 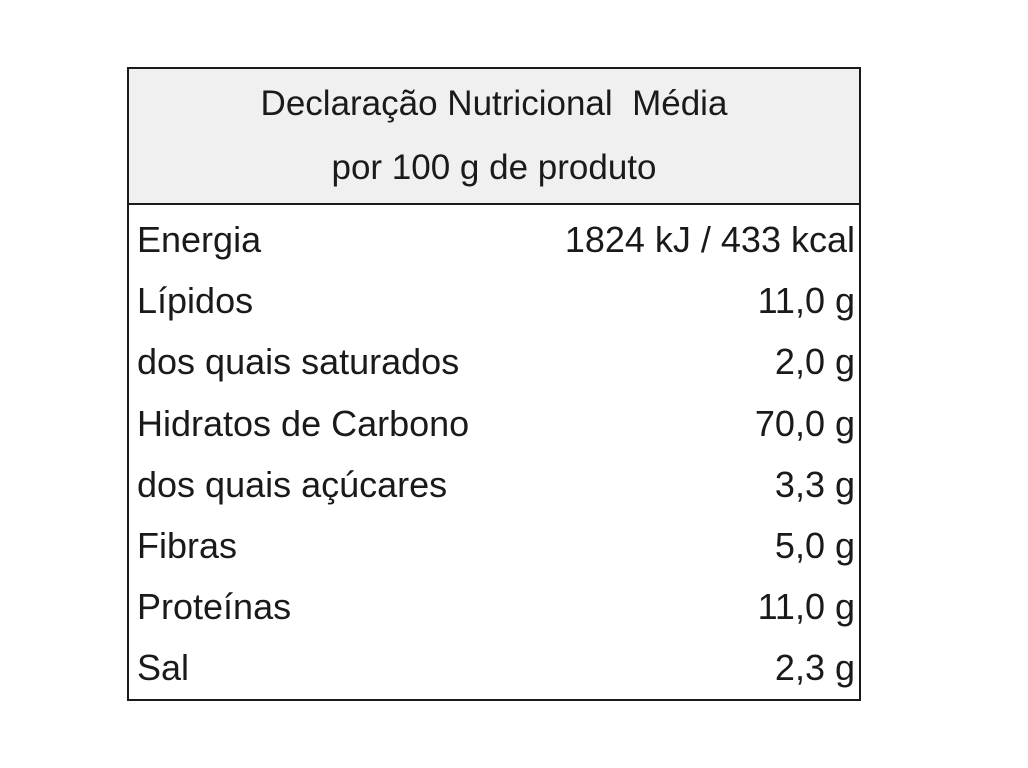 What do you see at coordinates (814, 546) in the screenshot?
I see `nutrient-value: 5,0 g` at bounding box center [814, 546].